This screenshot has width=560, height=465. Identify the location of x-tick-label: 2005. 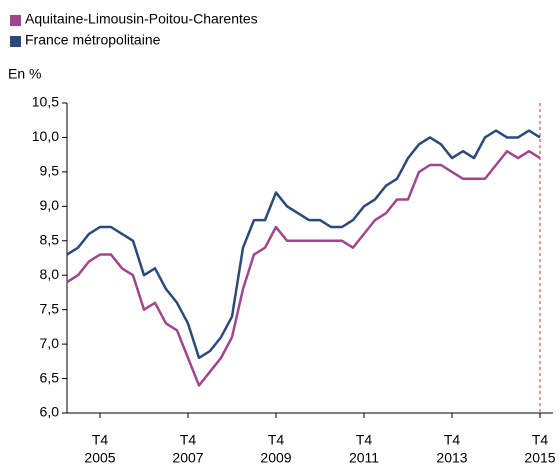
(99, 457).